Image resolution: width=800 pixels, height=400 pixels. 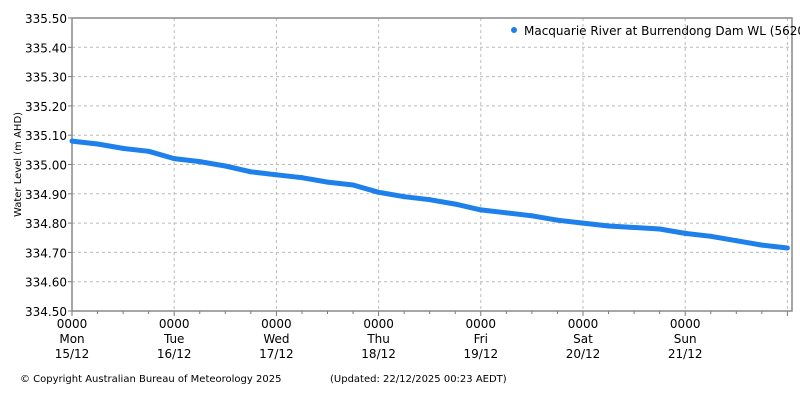 I want to click on updated-text: (Updated: 22/12/2025 00:23 AEDT), so click(x=418, y=379).